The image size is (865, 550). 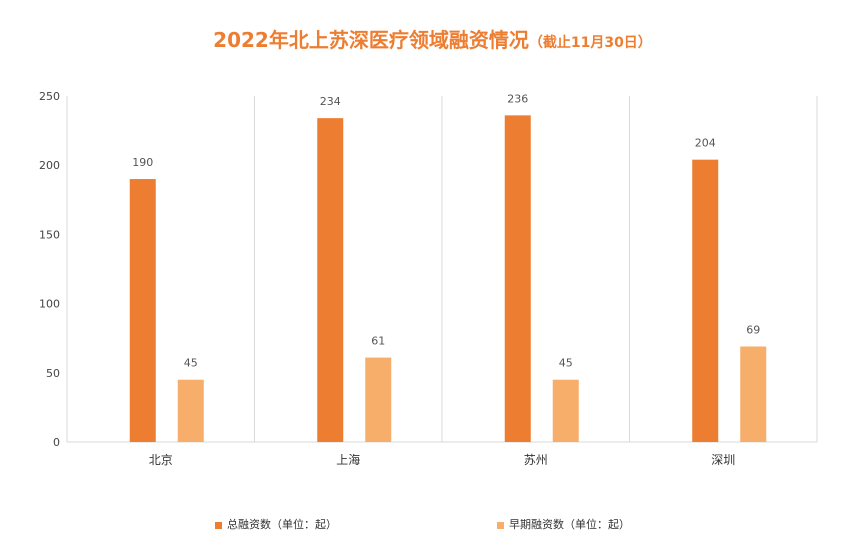 What do you see at coordinates (142, 162) in the screenshot?
I see `data-label: 190` at bounding box center [142, 162].